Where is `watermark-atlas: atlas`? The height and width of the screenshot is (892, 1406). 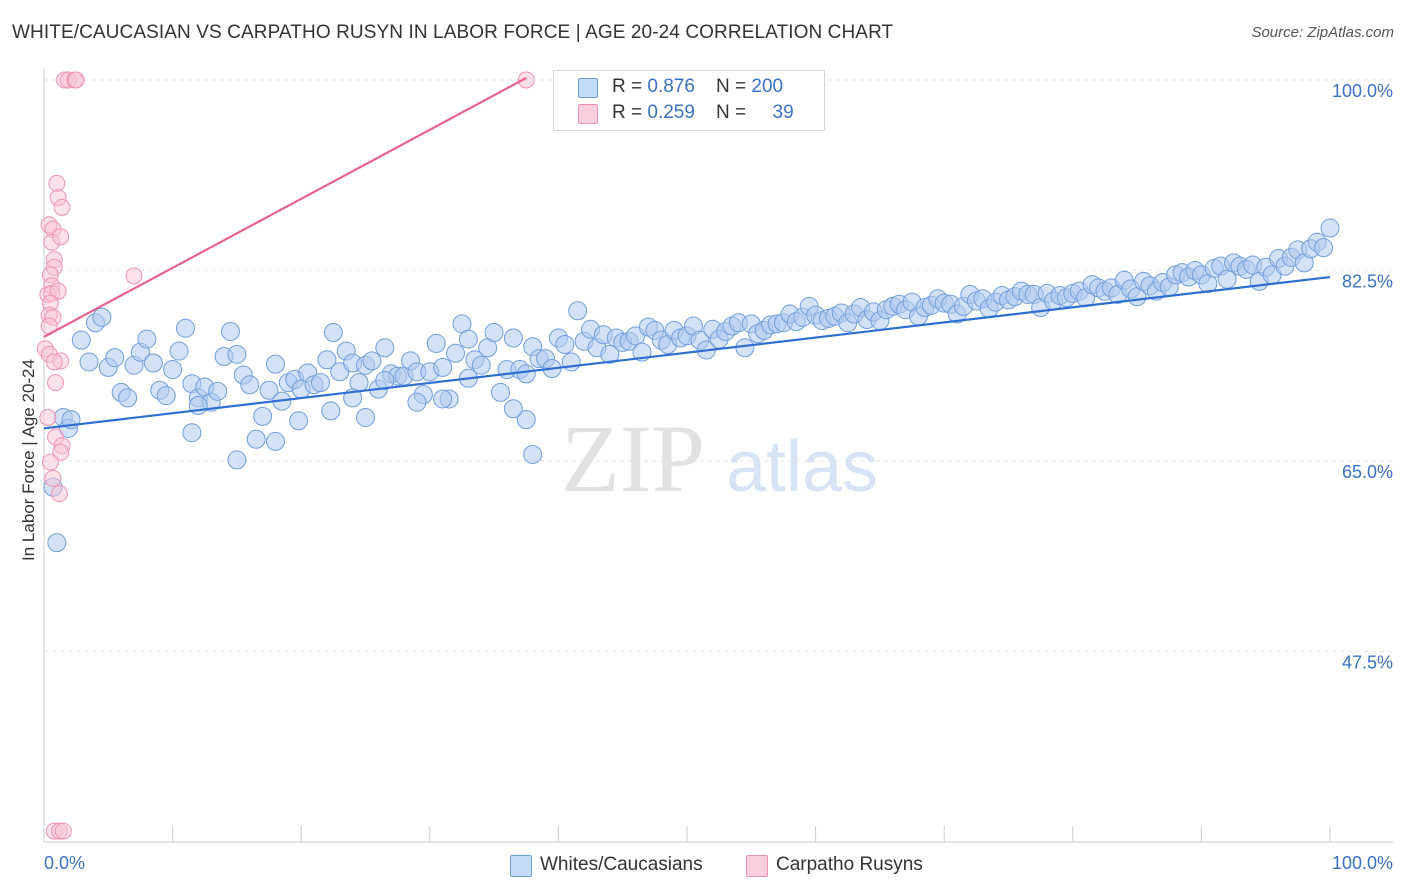 watermark-atlas: atlas is located at coordinates (802, 467).